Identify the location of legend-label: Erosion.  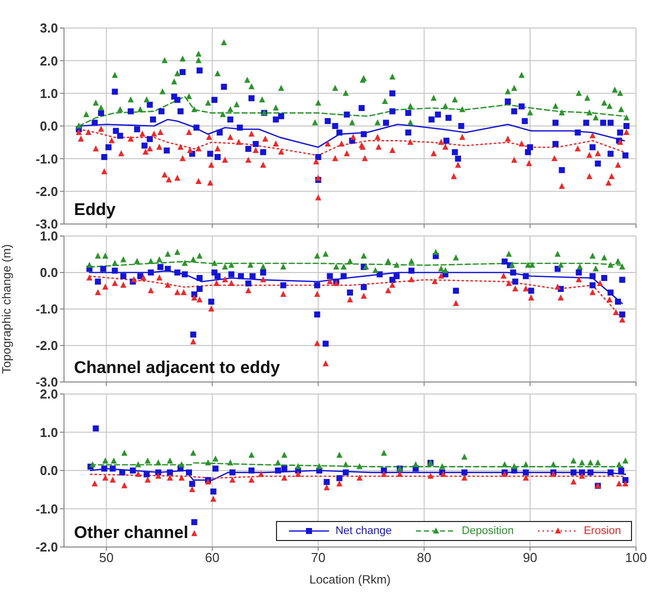
(602, 531).